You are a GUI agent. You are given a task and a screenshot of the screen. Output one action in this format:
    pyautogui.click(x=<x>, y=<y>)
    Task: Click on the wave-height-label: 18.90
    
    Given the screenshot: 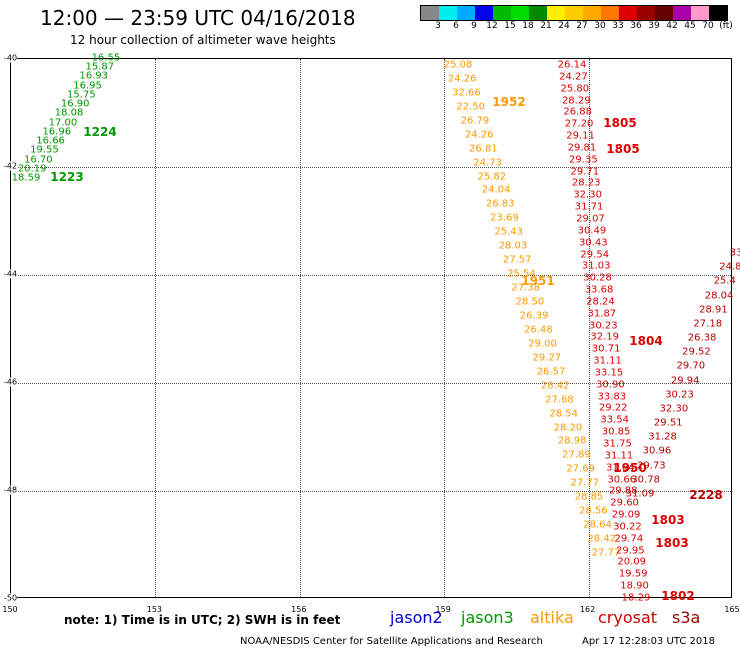 What is the action you would take?
    pyautogui.click(x=634, y=586)
    